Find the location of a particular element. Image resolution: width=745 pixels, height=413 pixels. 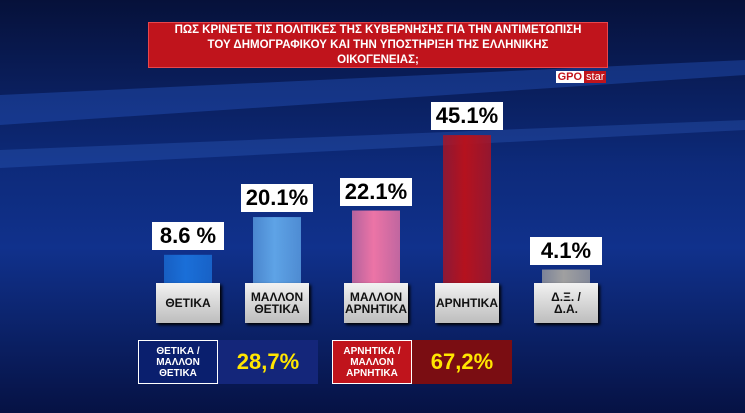

summary-label: ΑΡΝΗΤΙΚΑ / ΜΑΛΛΟΝ ΑΡΝΗΤΙΚΑ is located at coordinates (372, 362).